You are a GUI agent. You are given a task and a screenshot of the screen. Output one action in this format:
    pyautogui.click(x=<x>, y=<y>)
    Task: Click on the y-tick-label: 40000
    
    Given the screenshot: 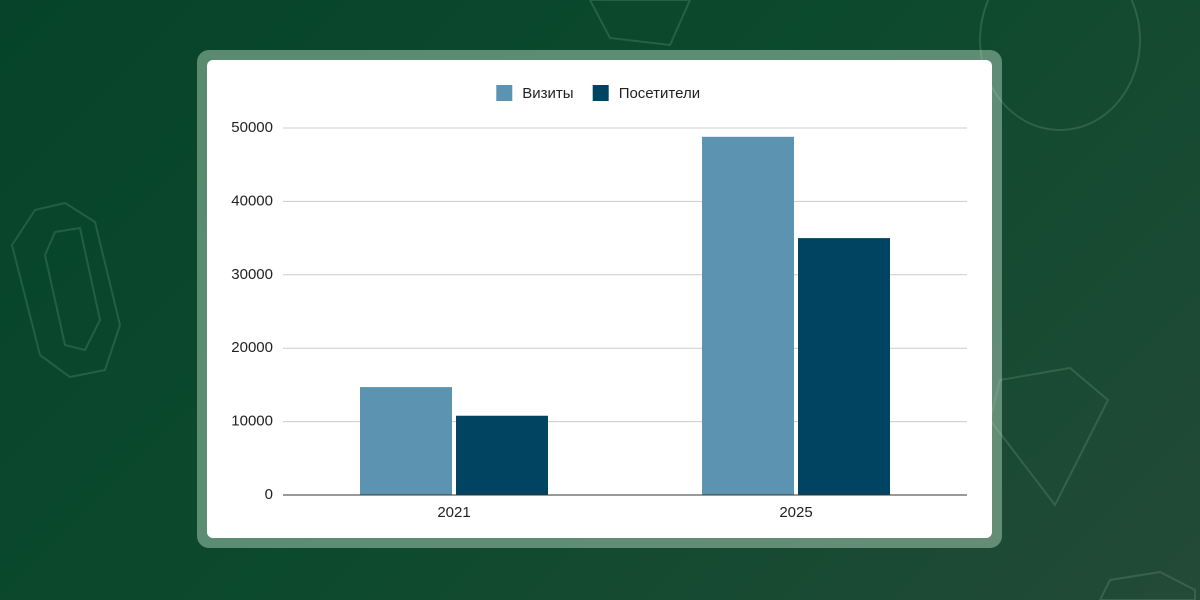 What is the action you would take?
    pyautogui.click(x=252, y=200)
    